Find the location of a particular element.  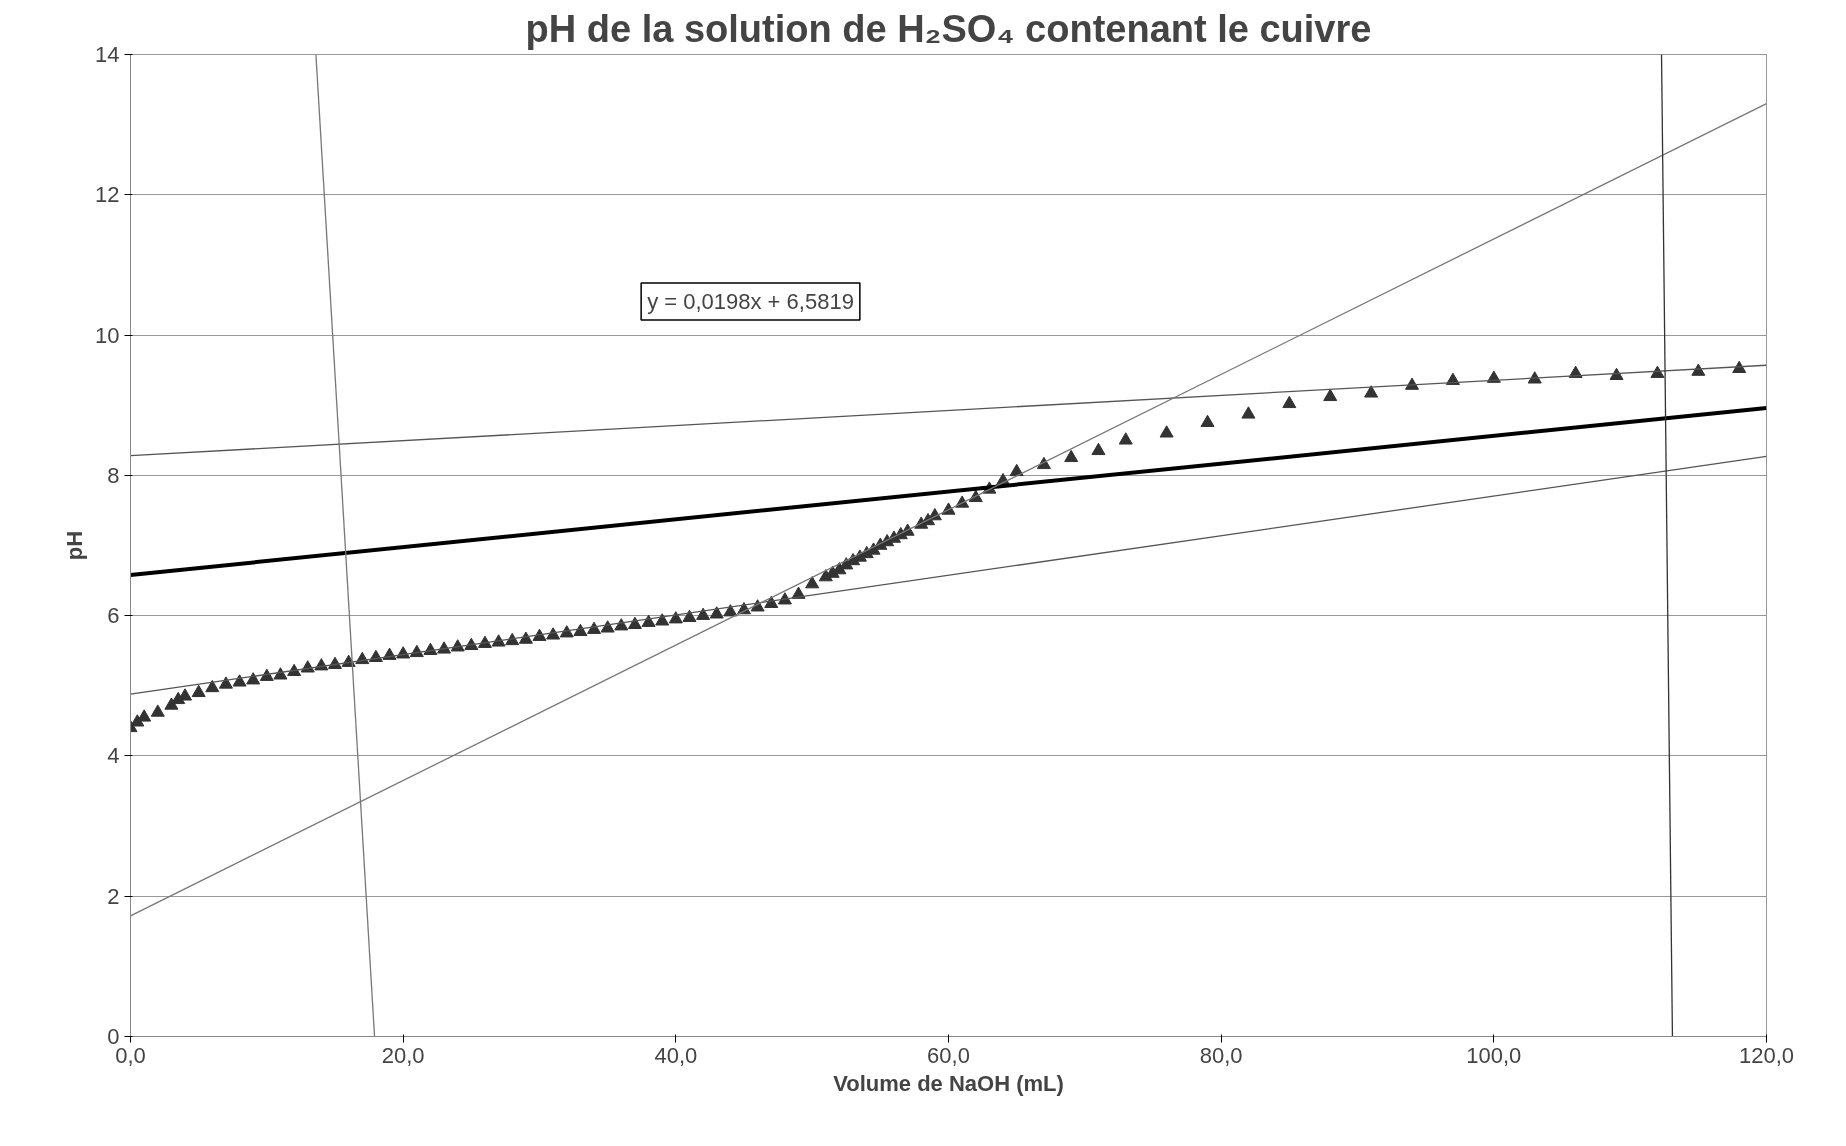

y-axis-title: pH is located at coordinates (75, 545).